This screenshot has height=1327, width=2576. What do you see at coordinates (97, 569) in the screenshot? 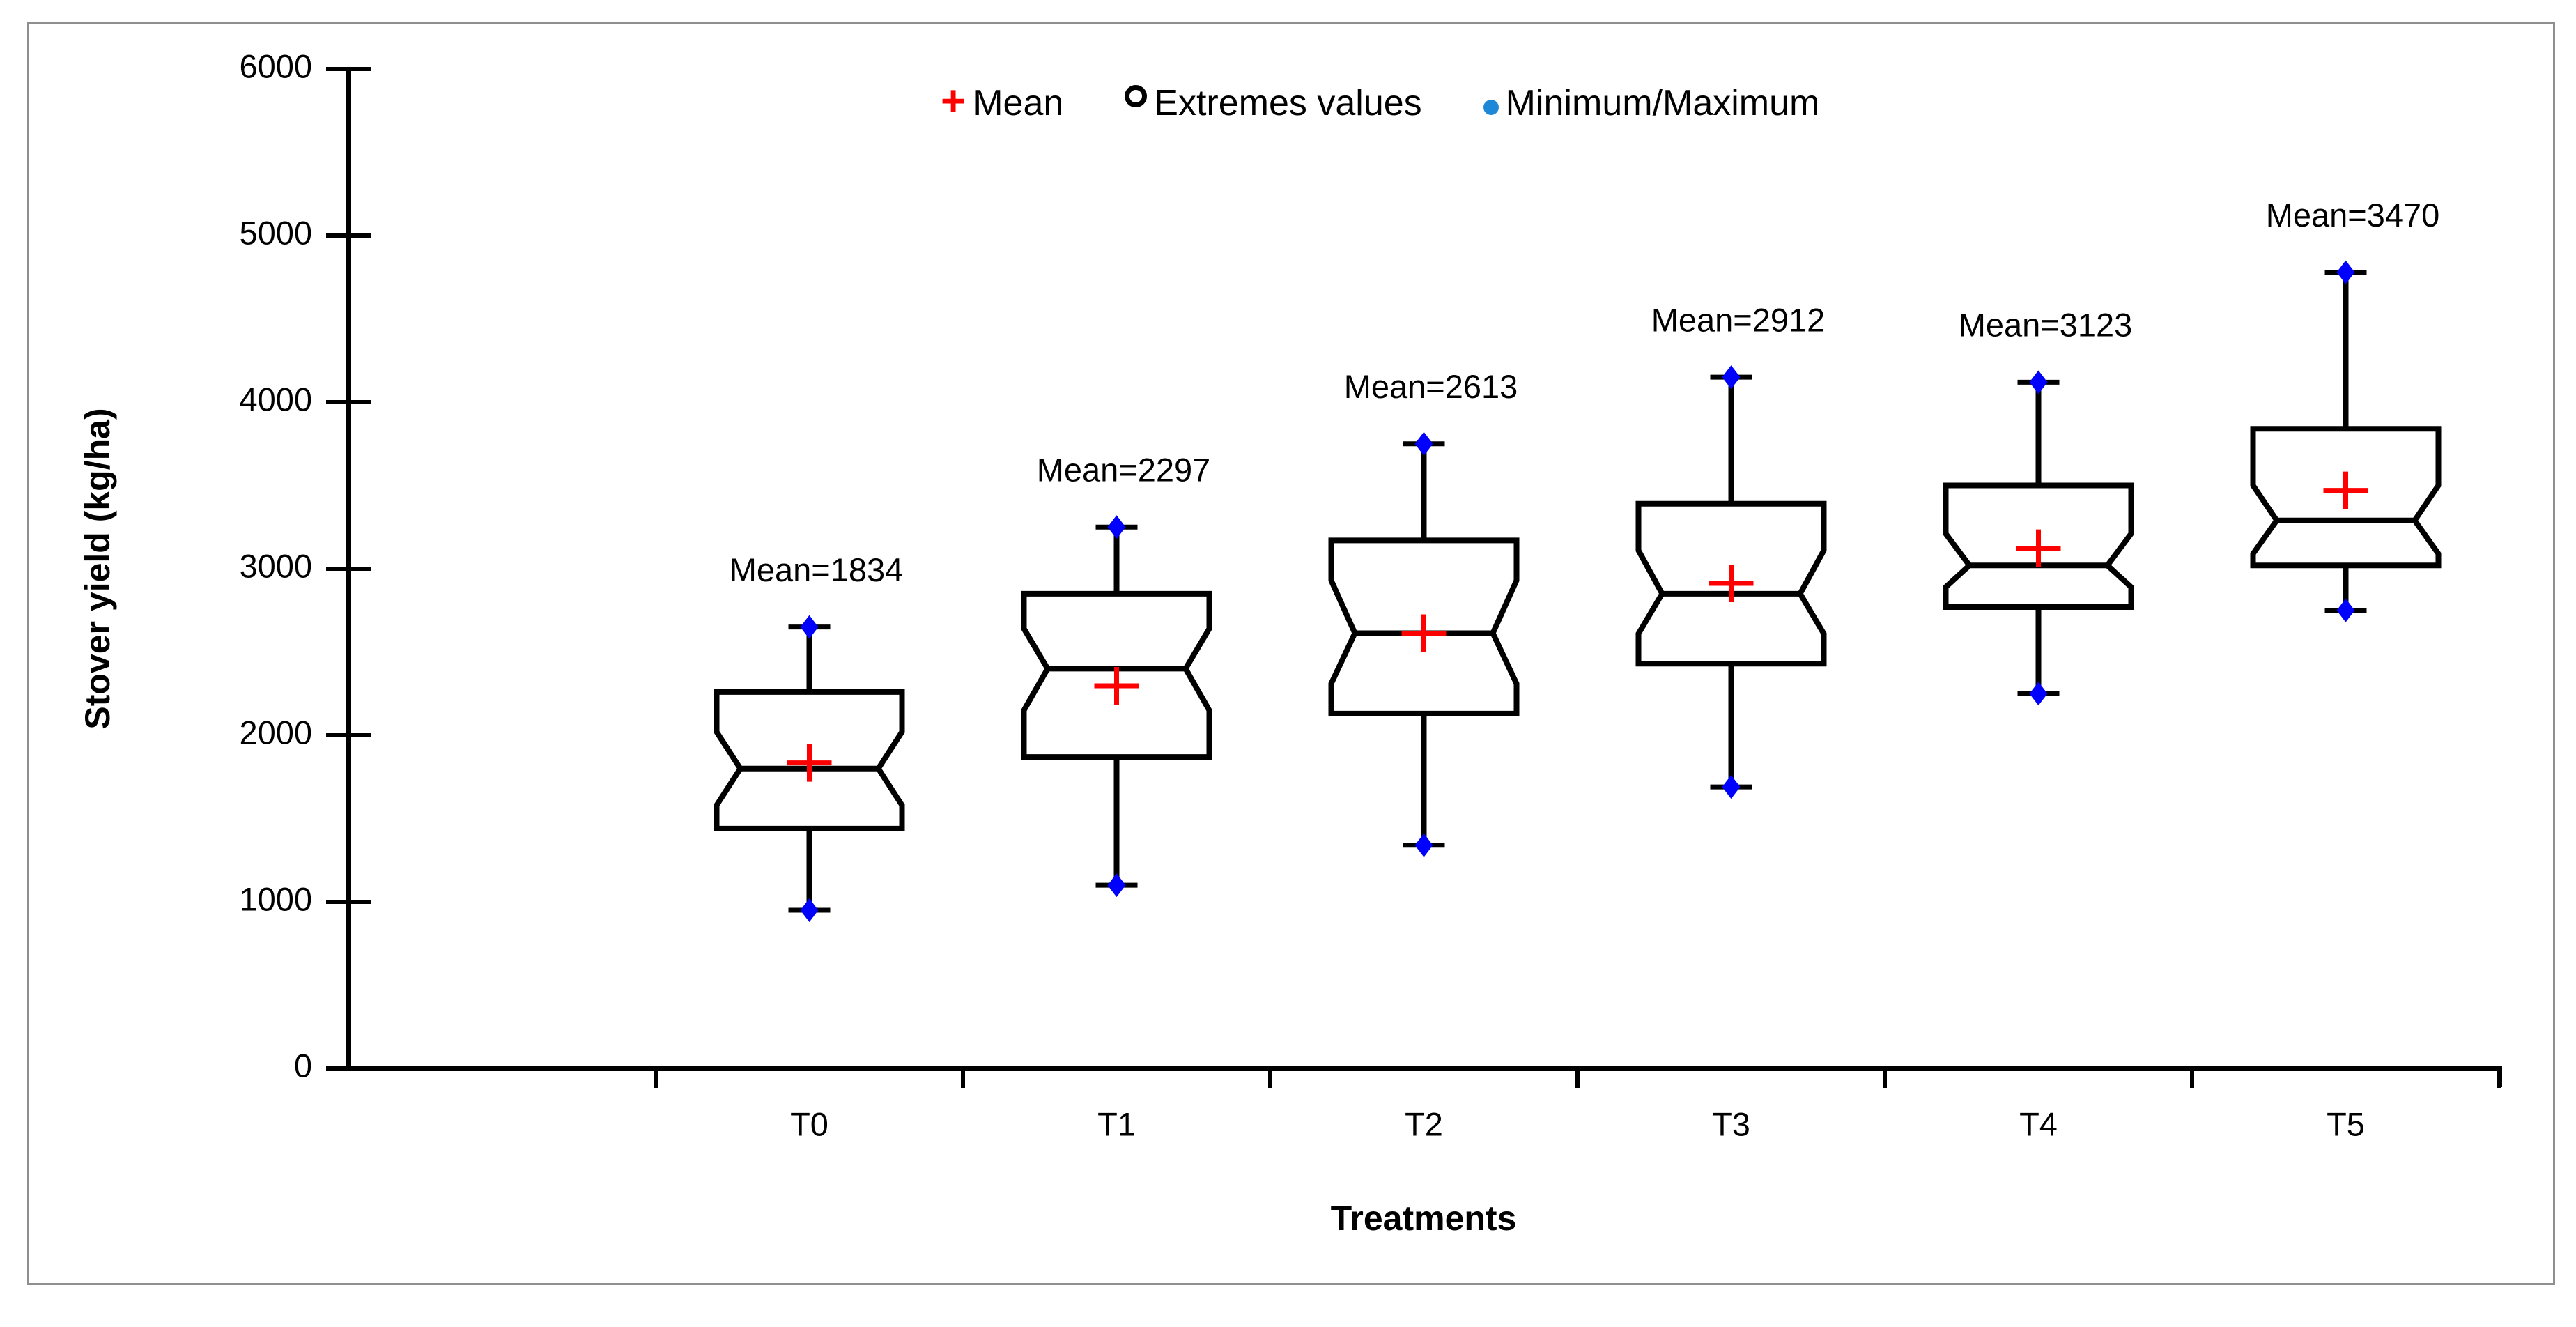
I see `y-axis-title: Stover yield (kg/ha)` at bounding box center [97, 569].